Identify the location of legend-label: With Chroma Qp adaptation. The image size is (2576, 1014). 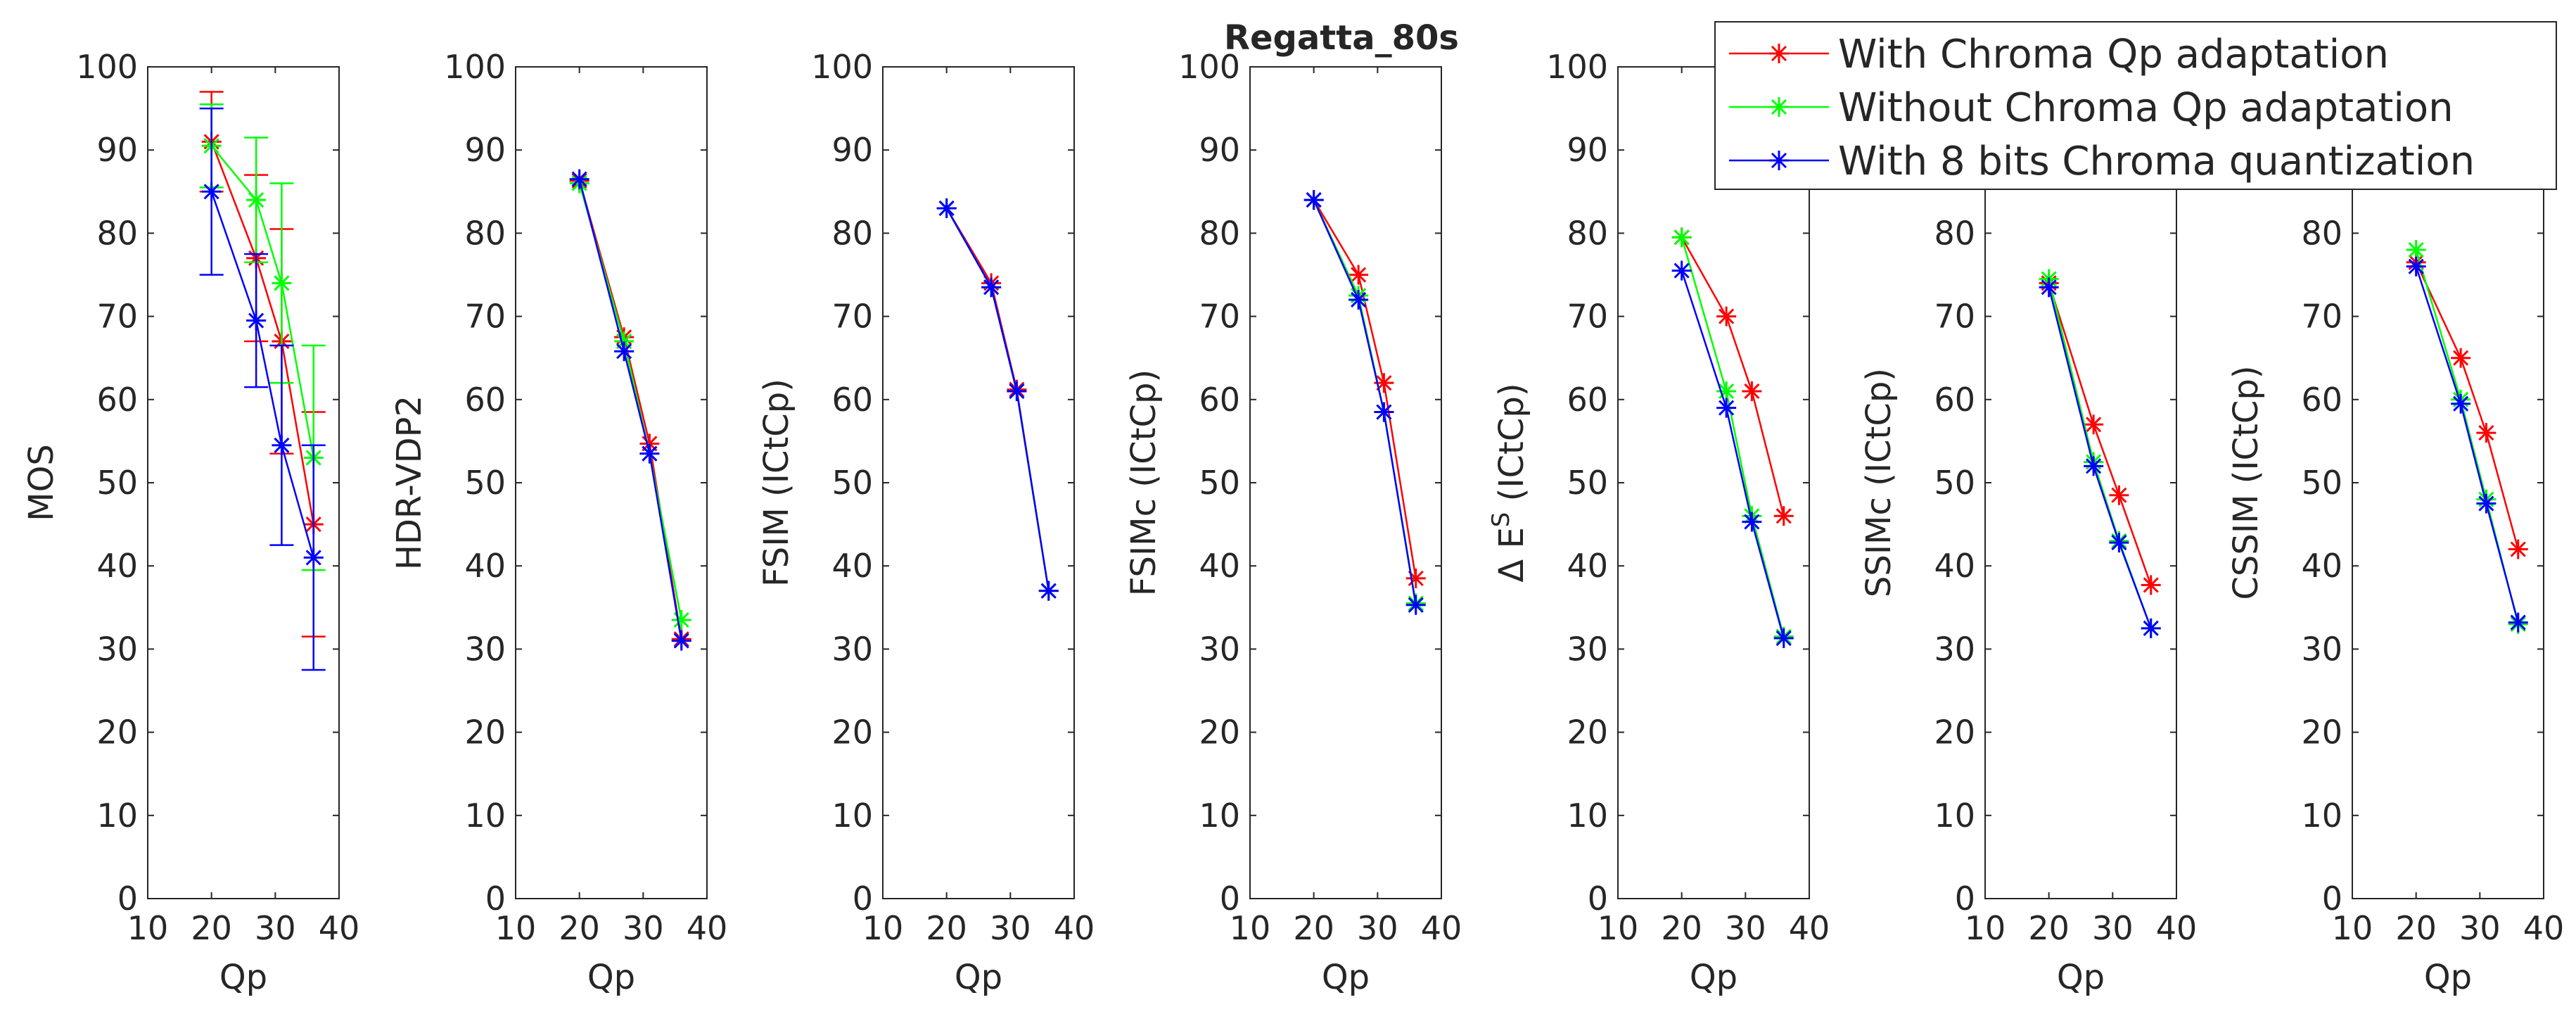
(2113, 54).